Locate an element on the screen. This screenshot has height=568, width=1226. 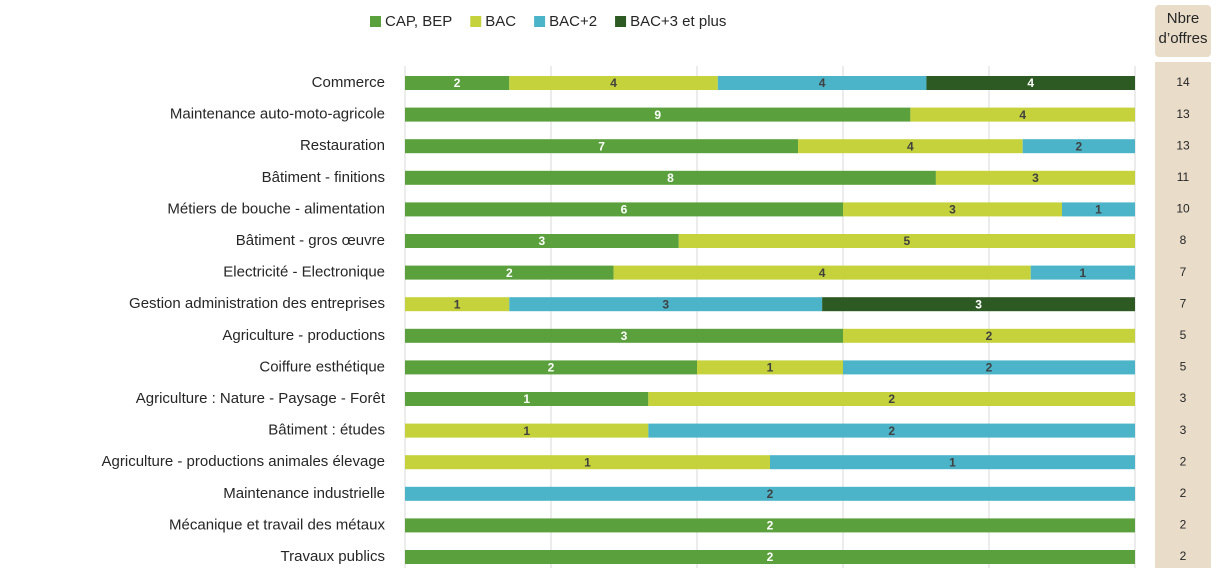
value-label: 6 is located at coordinates (624, 210).